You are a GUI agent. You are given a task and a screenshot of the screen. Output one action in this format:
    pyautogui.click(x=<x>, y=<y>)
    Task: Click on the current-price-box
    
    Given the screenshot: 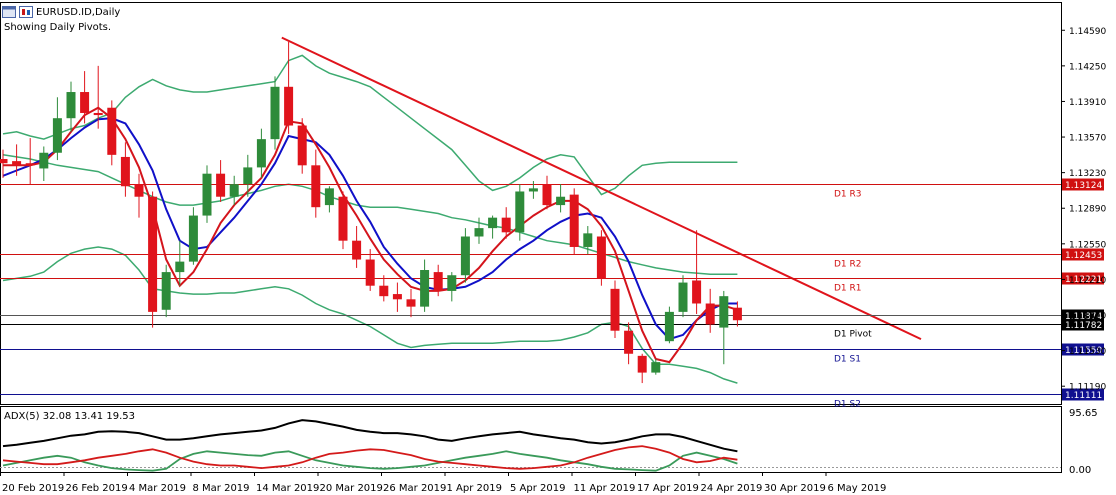 What is the action you would take?
    pyautogui.click(x=1083, y=315)
    